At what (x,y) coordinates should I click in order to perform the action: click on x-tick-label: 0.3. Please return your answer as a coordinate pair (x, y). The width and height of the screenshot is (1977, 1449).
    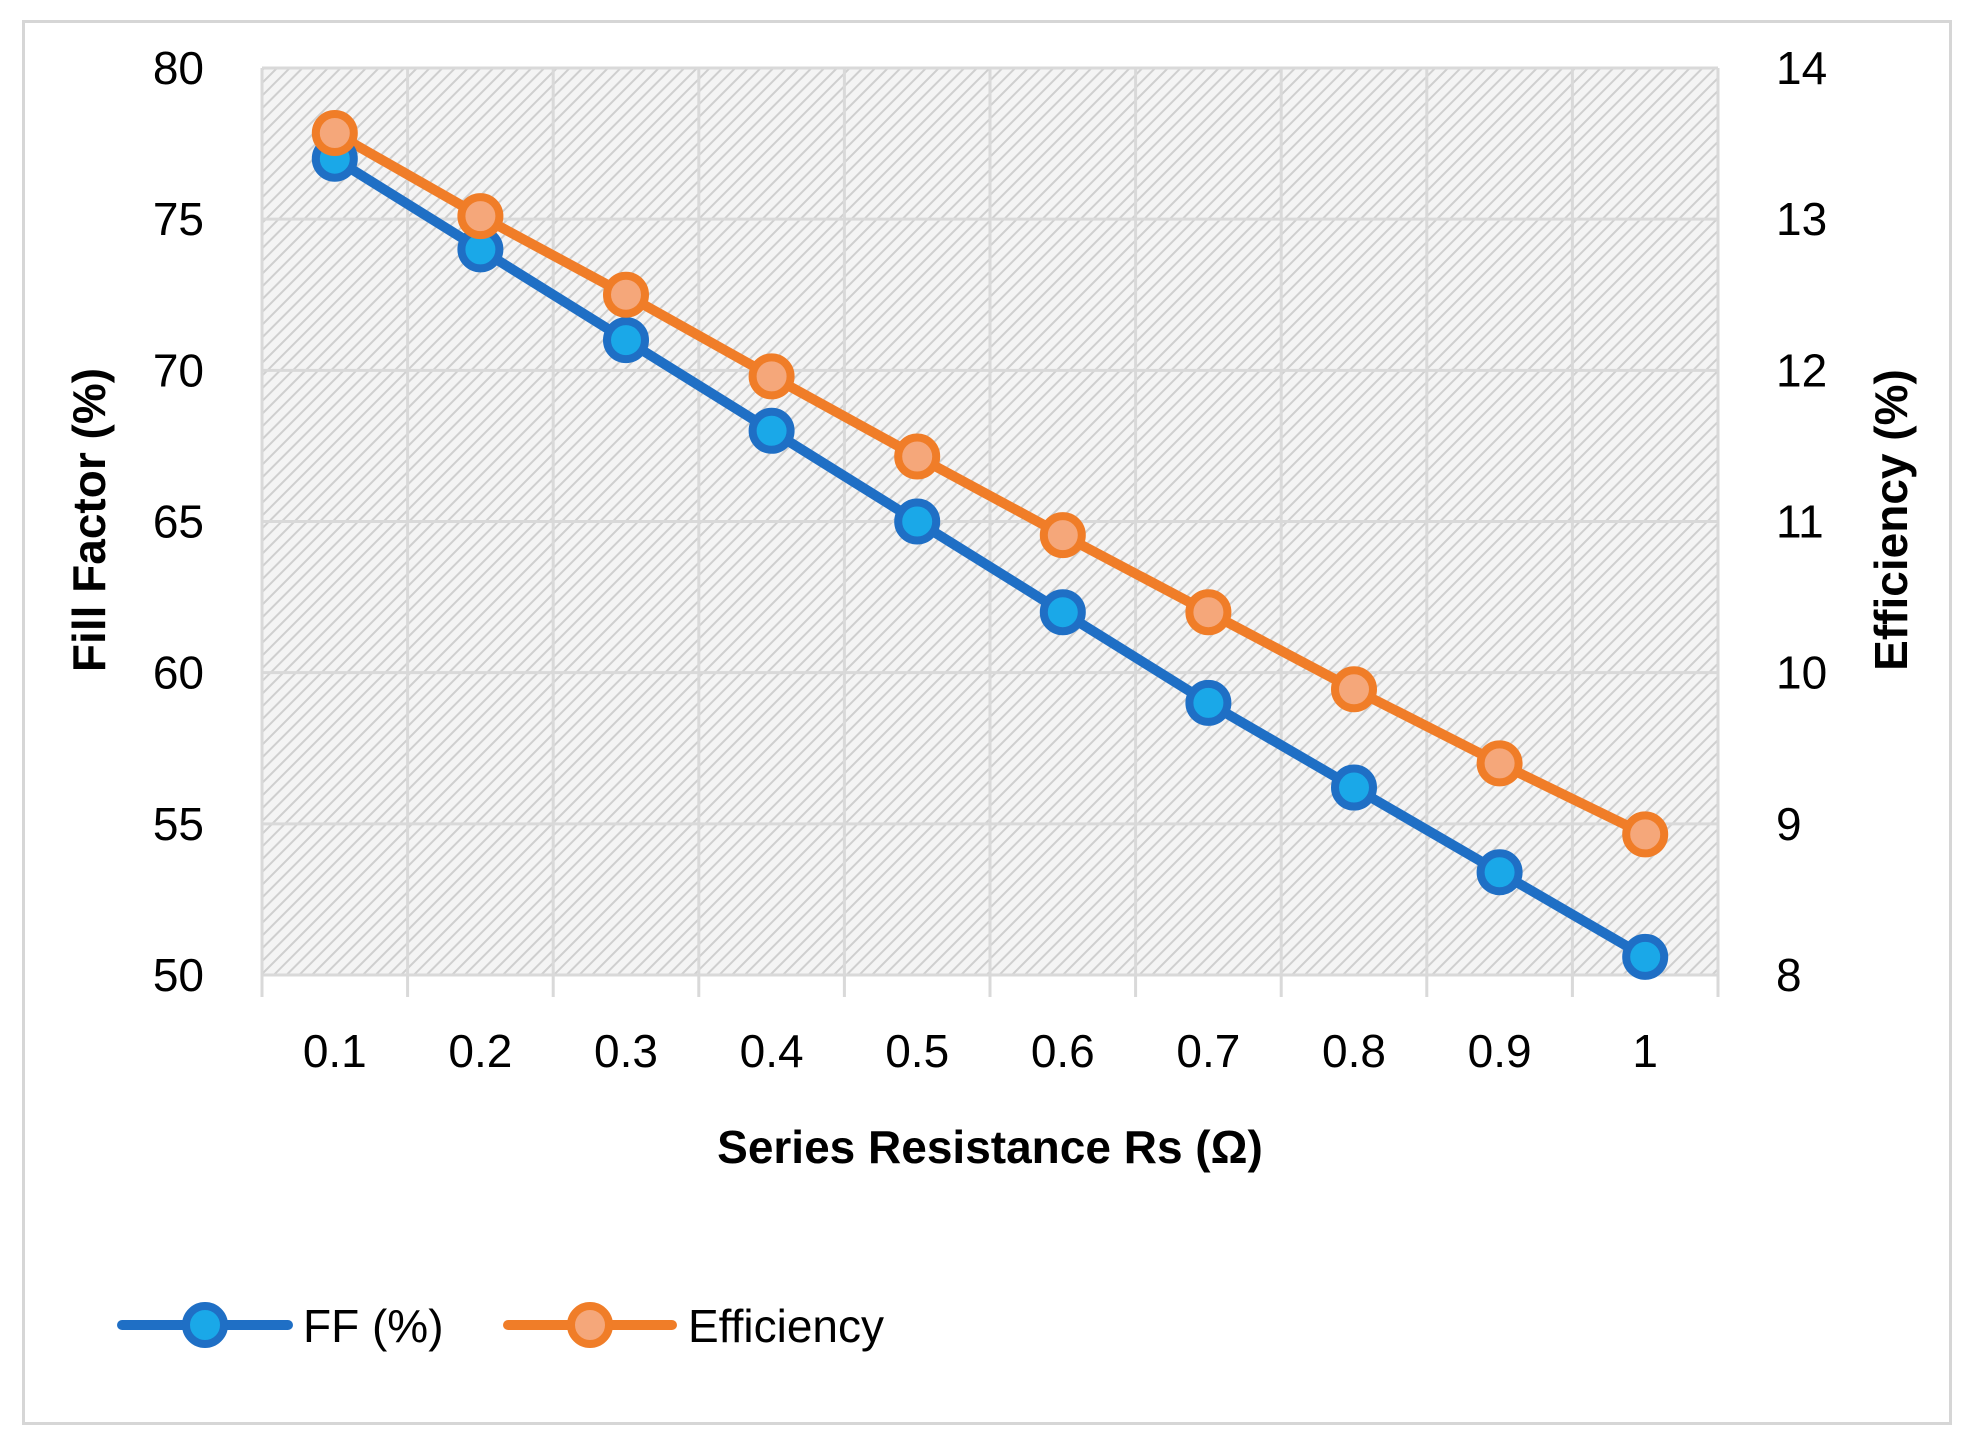
    Looking at the image, I should click on (626, 1051).